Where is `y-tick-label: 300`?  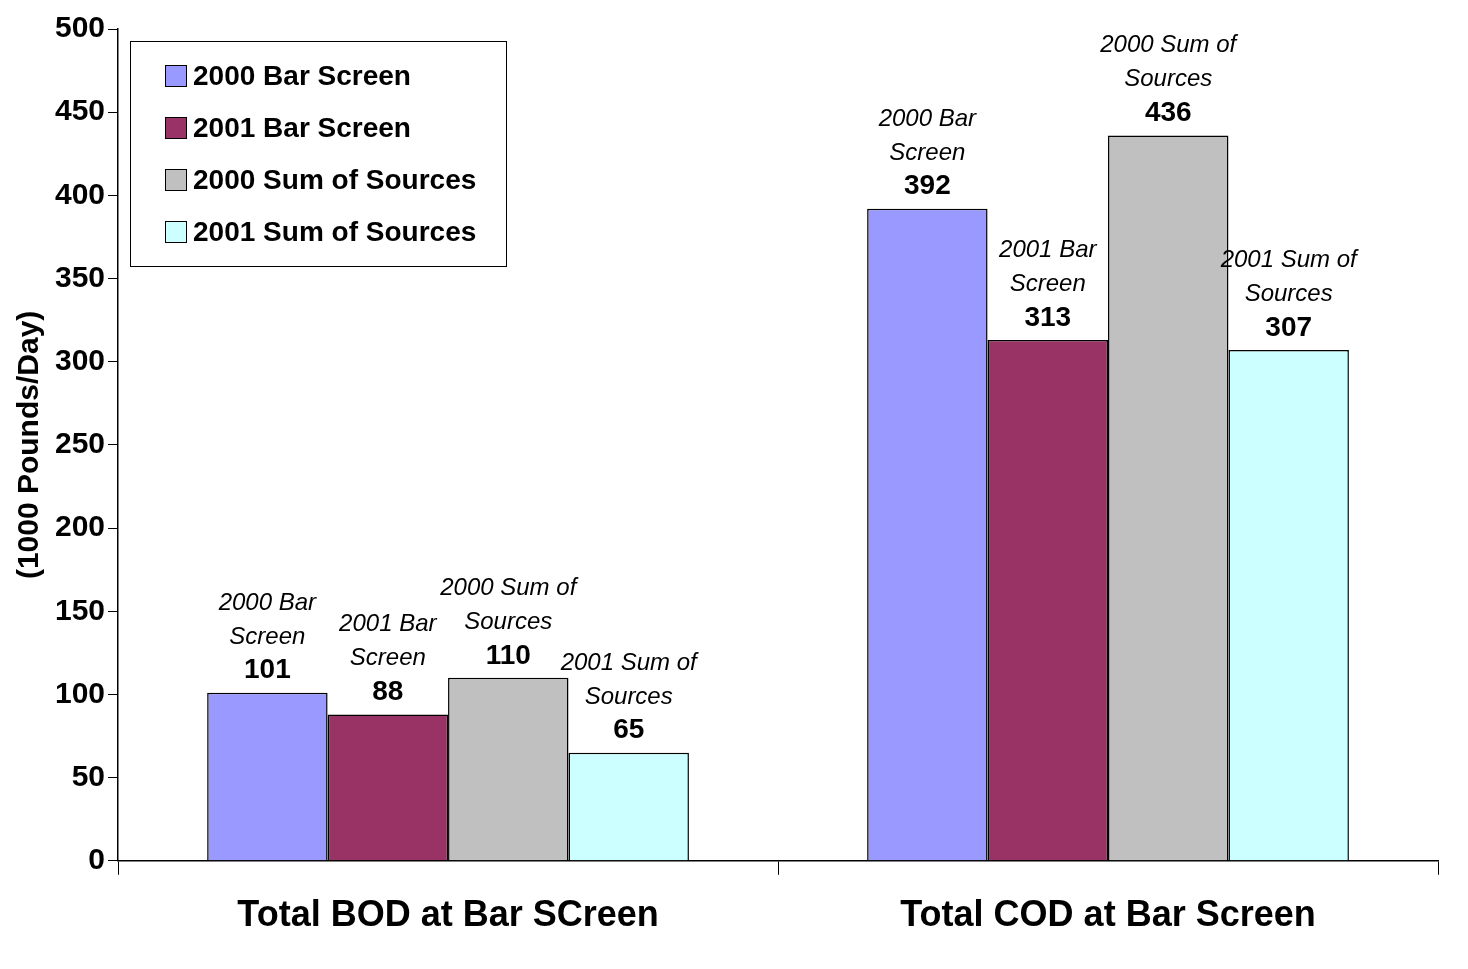
y-tick-label: 300 is located at coordinates (80, 359).